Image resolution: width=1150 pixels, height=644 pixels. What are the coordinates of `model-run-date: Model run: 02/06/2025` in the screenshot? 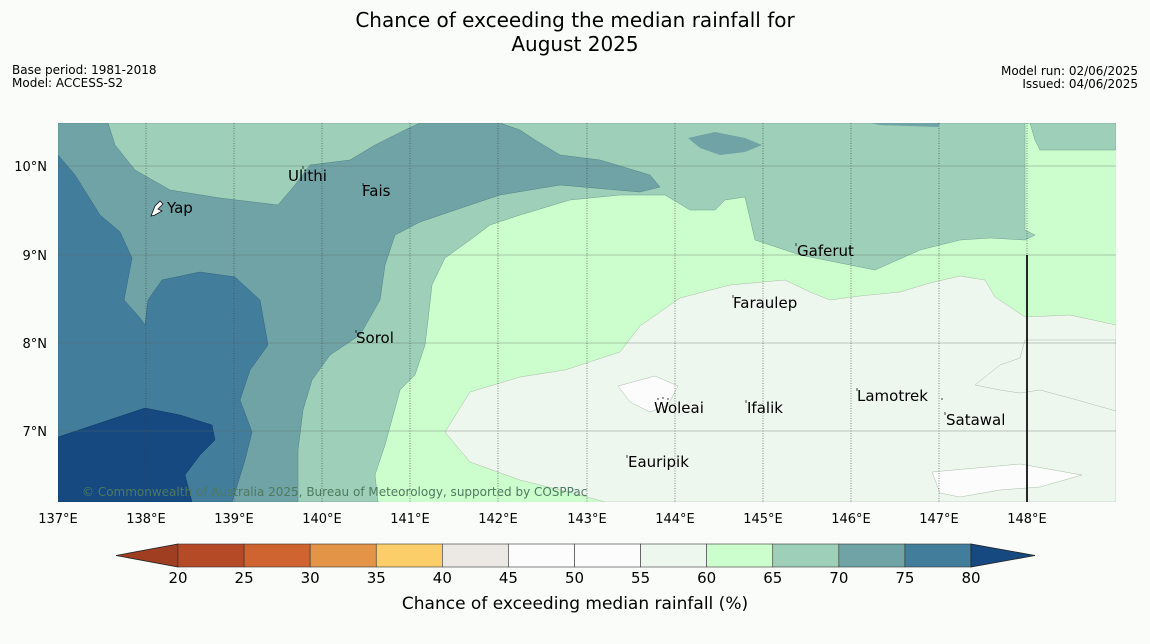 It's located at (1069, 71).